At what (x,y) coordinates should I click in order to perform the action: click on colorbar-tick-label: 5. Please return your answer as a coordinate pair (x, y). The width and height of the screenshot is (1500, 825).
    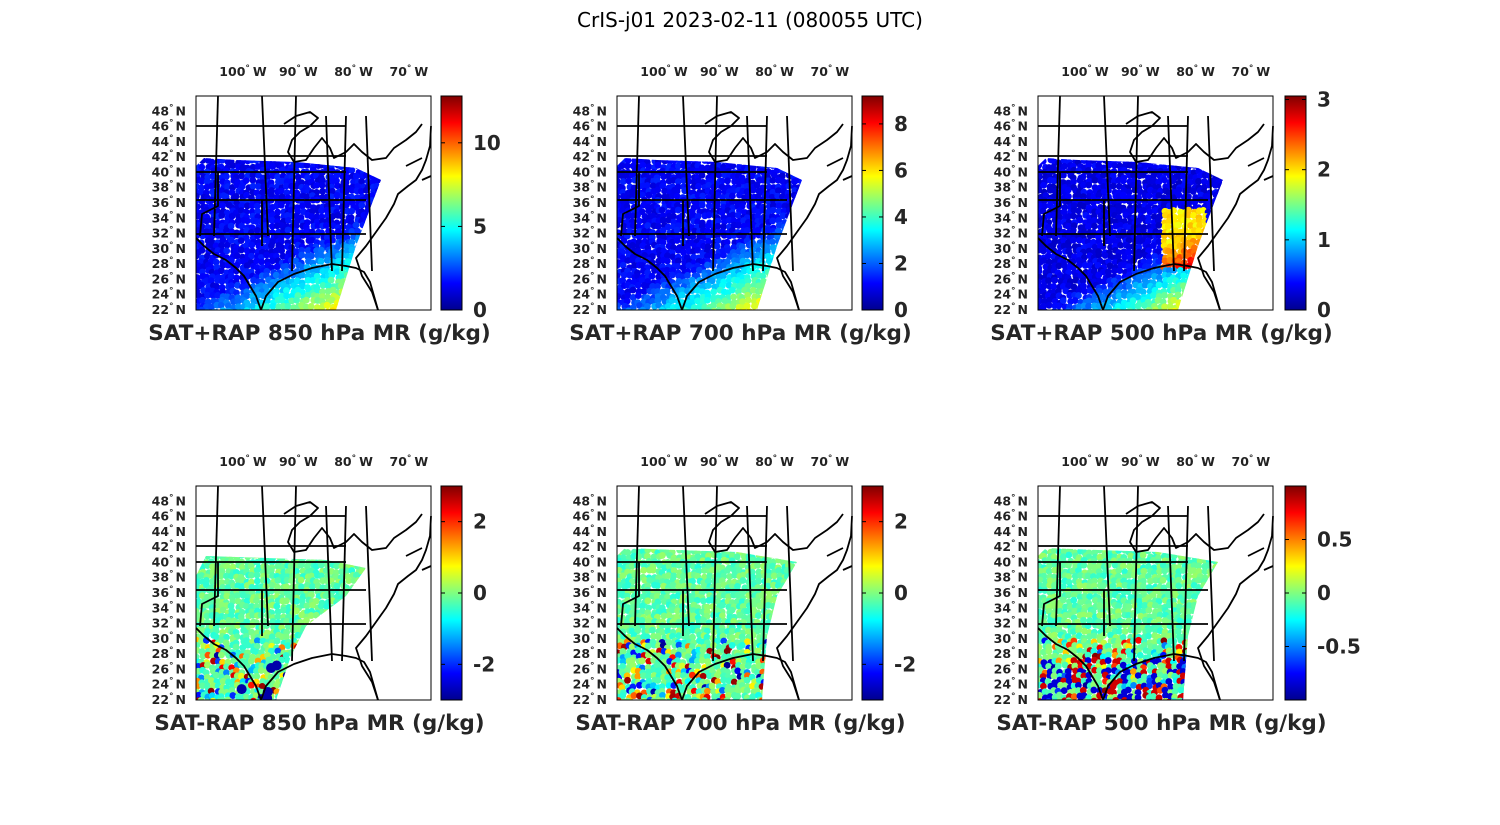
    Looking at the image, I should click on (480, 226).